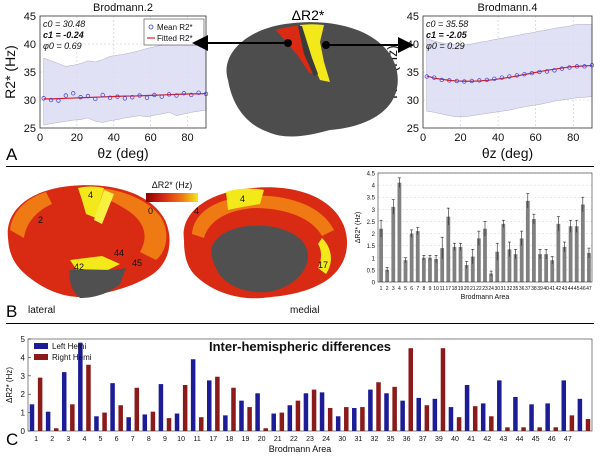 The image size is (600, 457). I want to click on x-tick-label: 30, so click(342, 439).